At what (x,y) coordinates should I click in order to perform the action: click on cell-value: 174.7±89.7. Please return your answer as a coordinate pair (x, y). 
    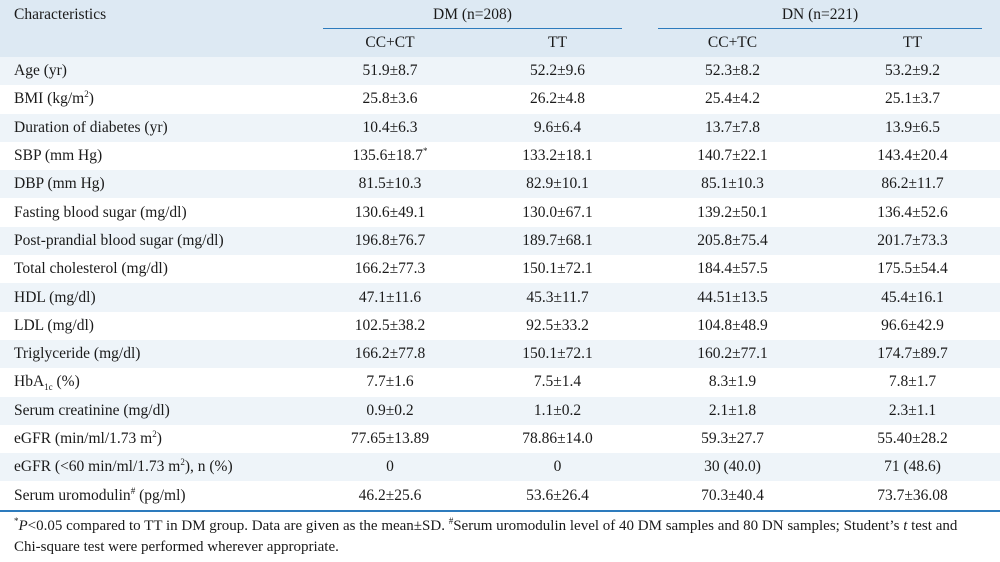
    Looking at the image, I should click on (912, 354).